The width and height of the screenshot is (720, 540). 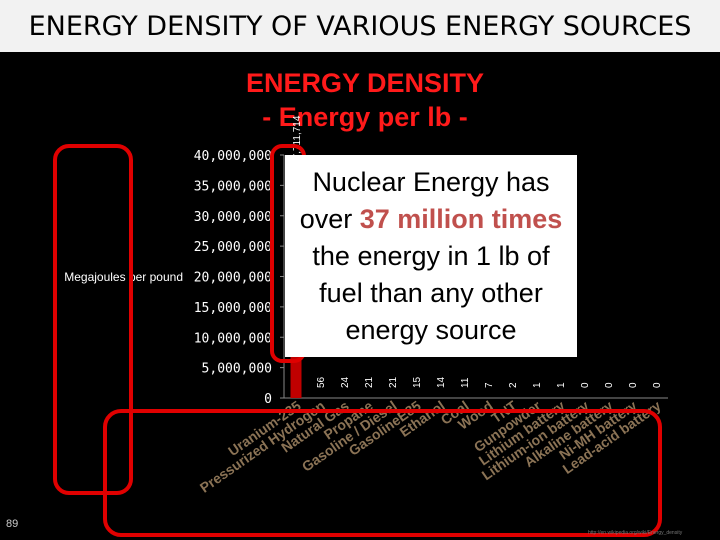 I want to click on callout-line-4: fuel than any other, so click(x=431, y=292).